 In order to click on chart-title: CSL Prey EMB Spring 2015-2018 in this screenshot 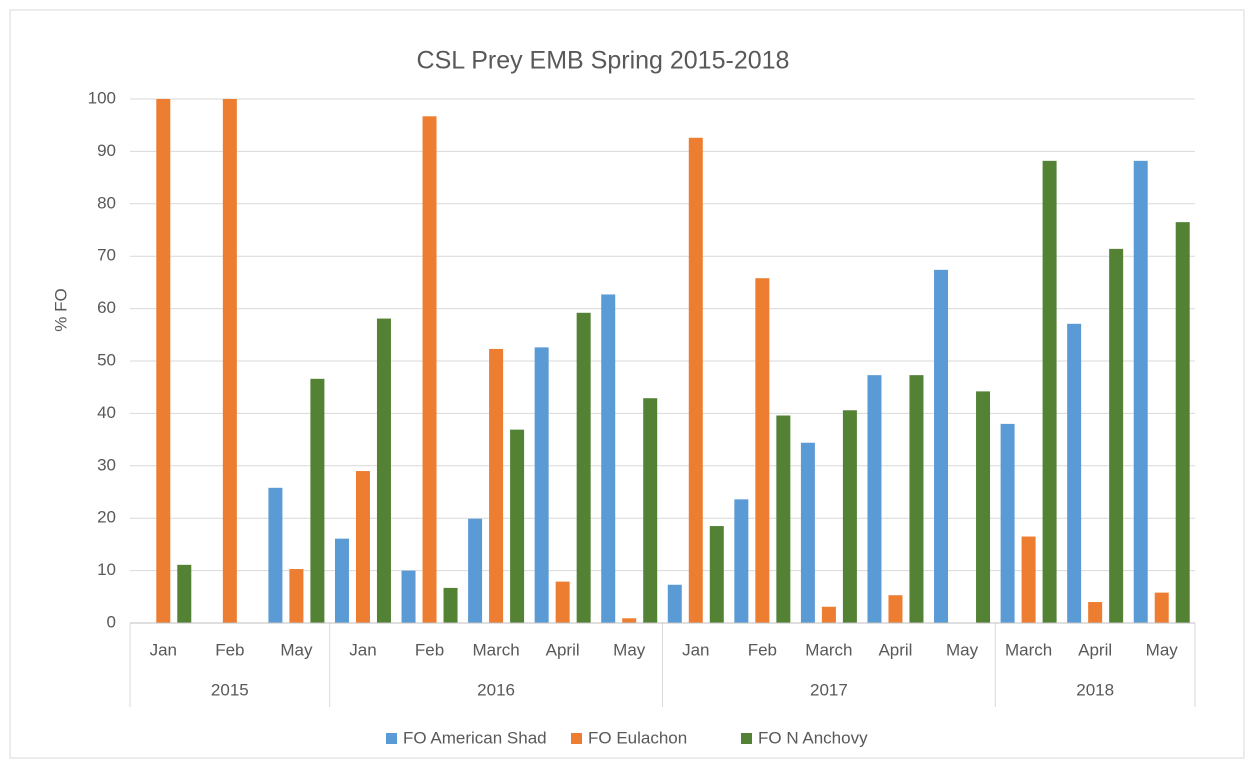, I will do `click(603, 61)`.